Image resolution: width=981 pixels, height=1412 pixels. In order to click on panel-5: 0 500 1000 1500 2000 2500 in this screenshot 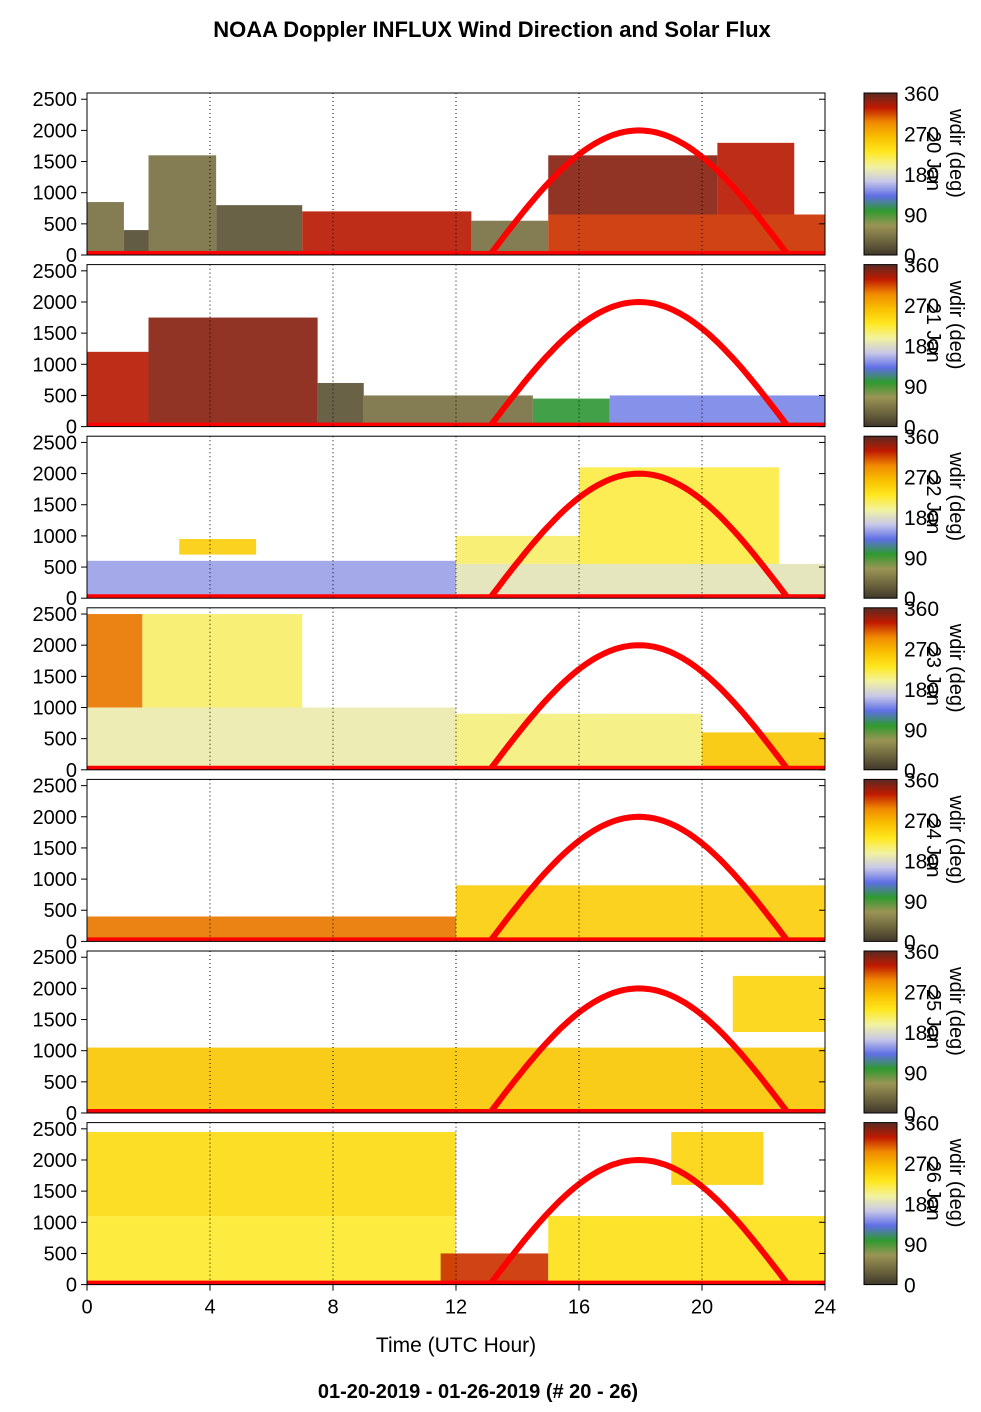, I will do `click(429, 864)`.